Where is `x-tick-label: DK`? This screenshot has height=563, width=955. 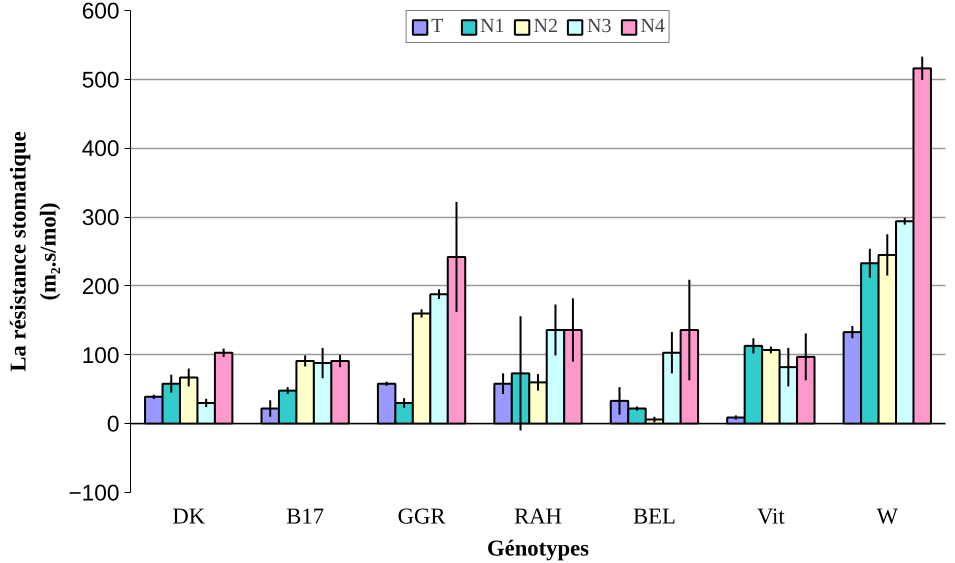
x-tick-label: DK is located at coordinates (189, 516).